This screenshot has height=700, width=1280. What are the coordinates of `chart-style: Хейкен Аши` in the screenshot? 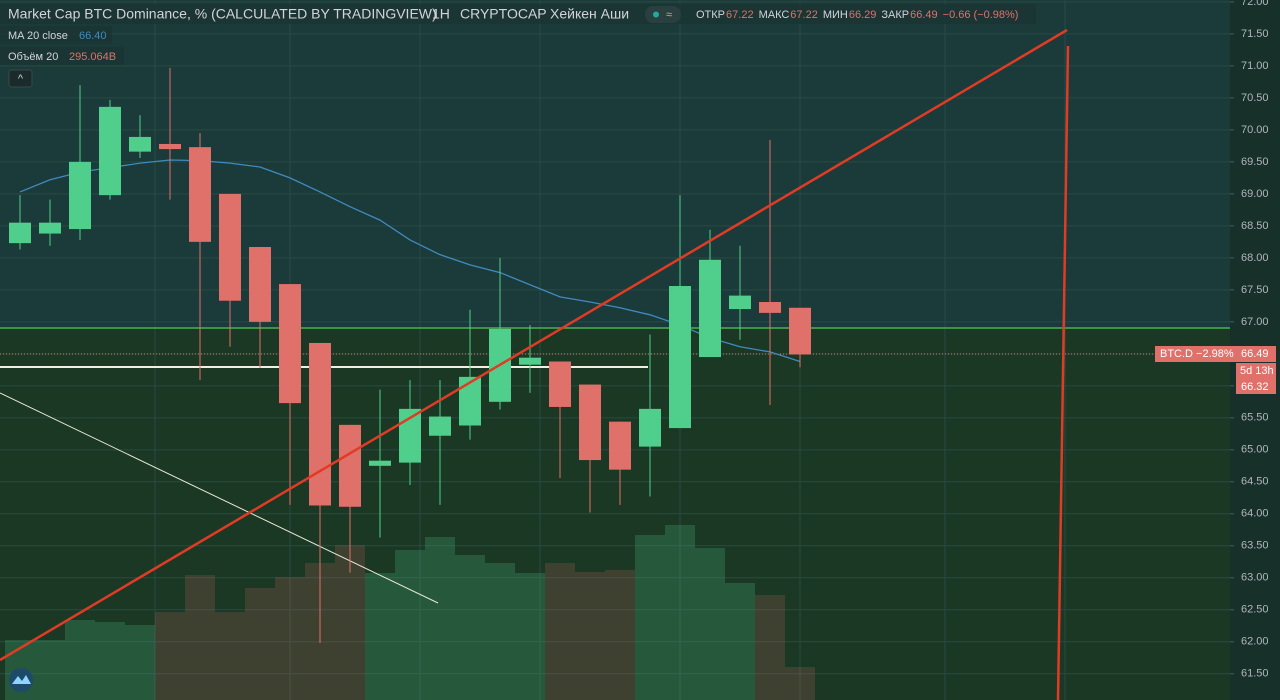 It's located at (589, 14).